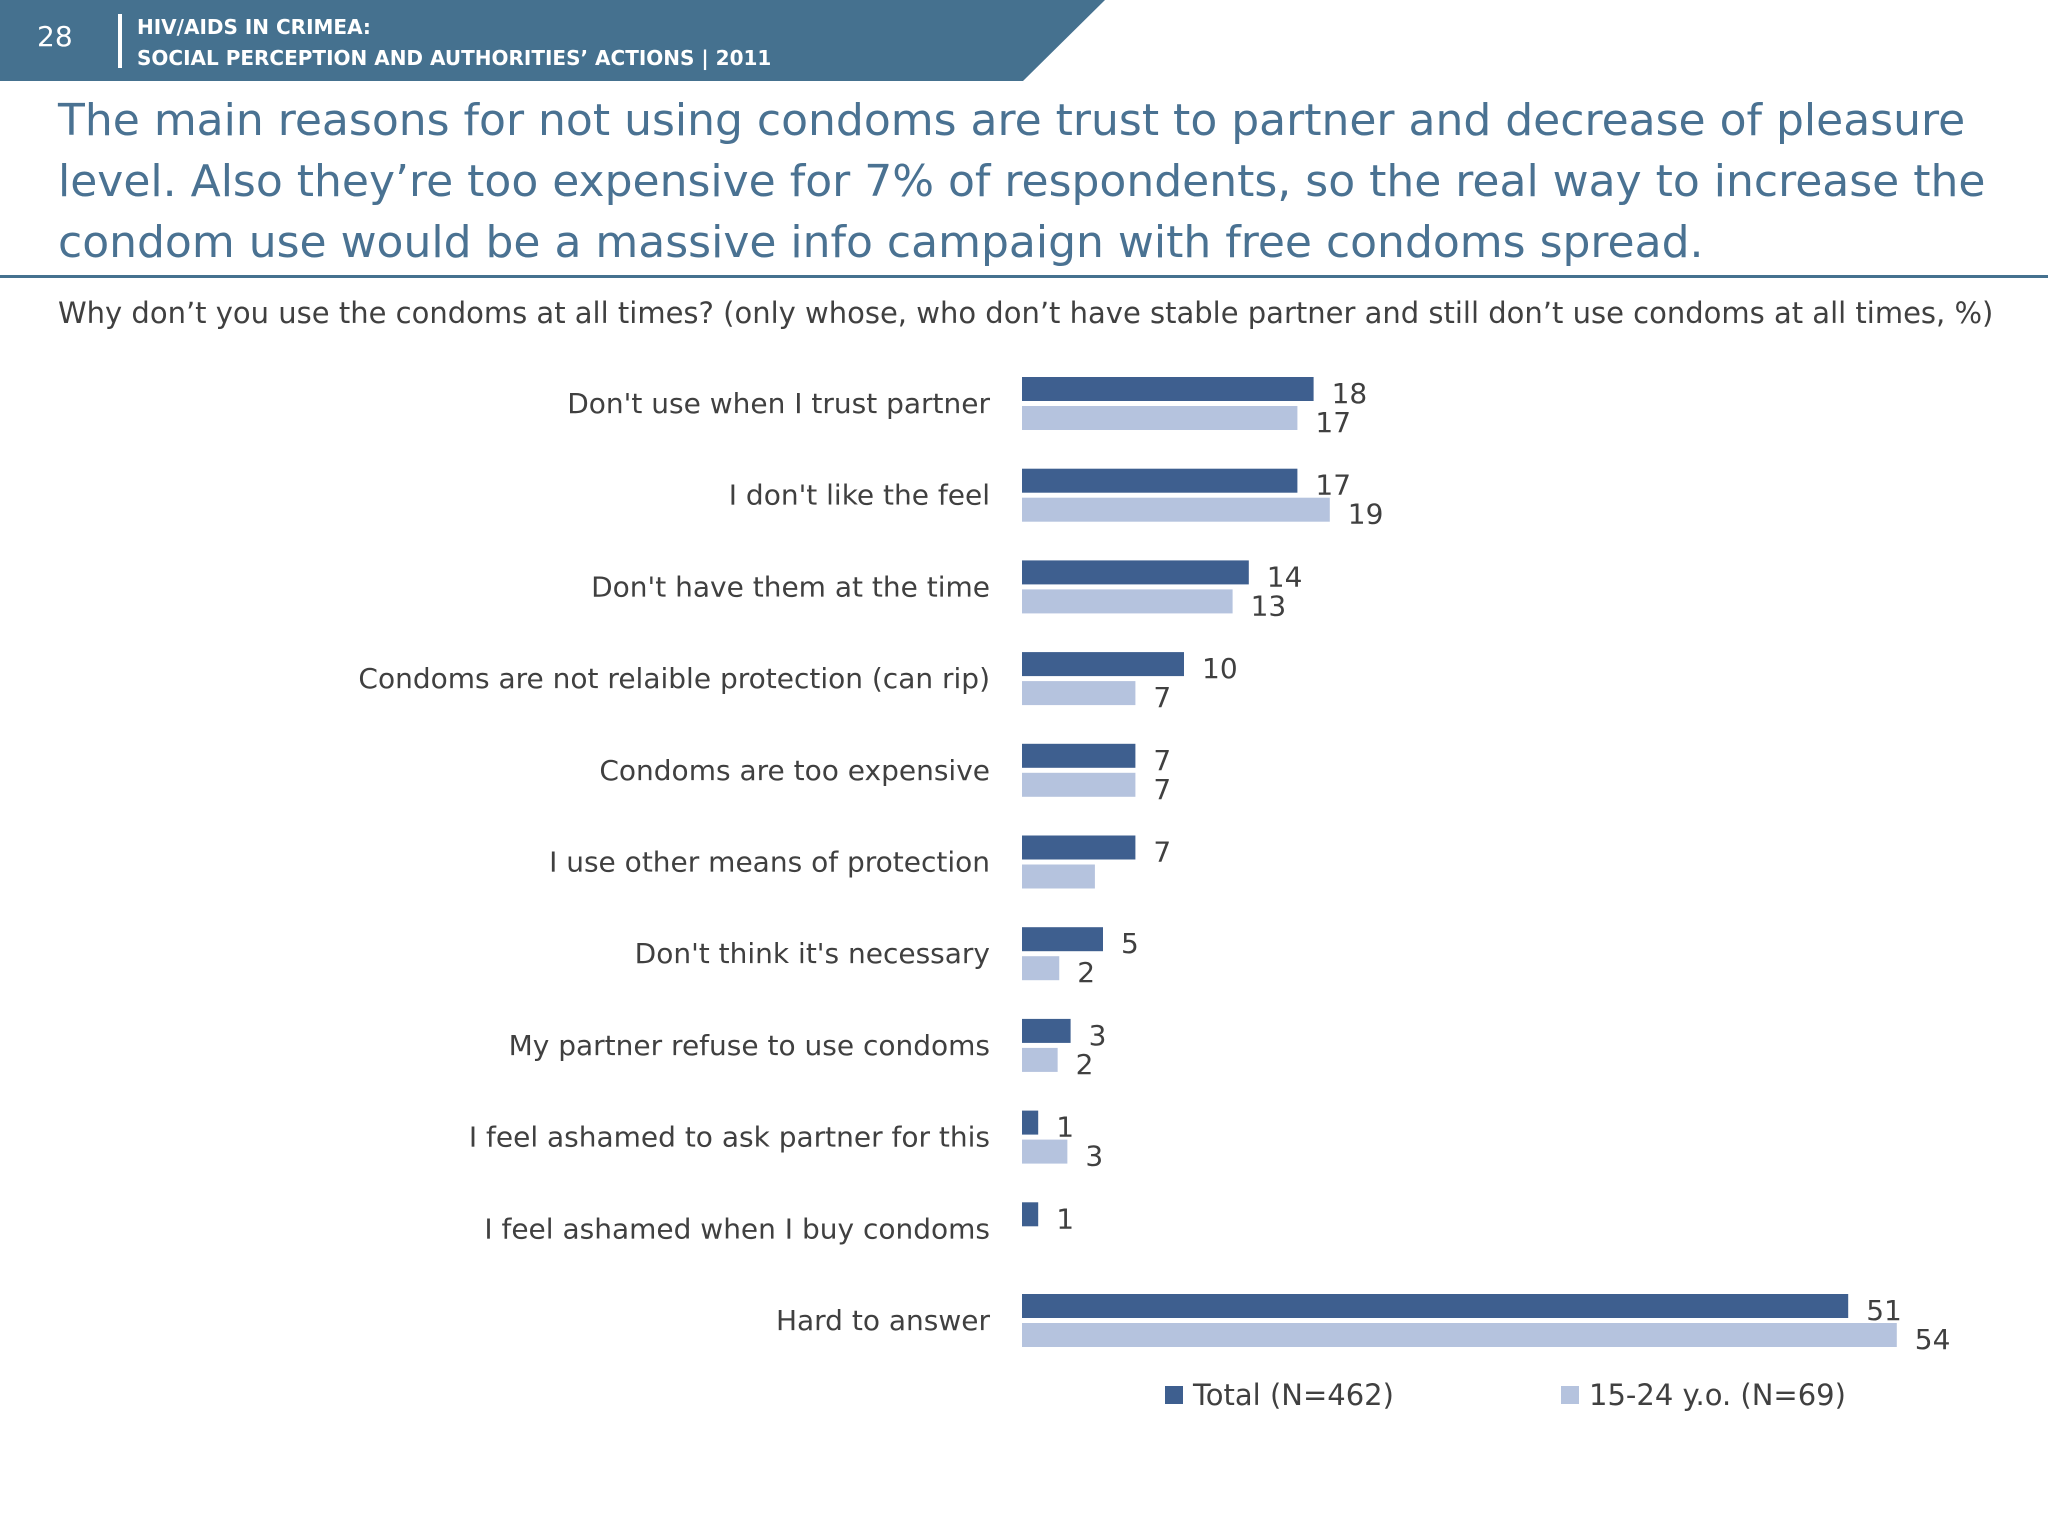 The height and width of the screenshot is (1536, 2048). What do you see at coordinates (1269, 605) in the screenshot?
I see `data-label: 13` at bounding box center [1269, 605].